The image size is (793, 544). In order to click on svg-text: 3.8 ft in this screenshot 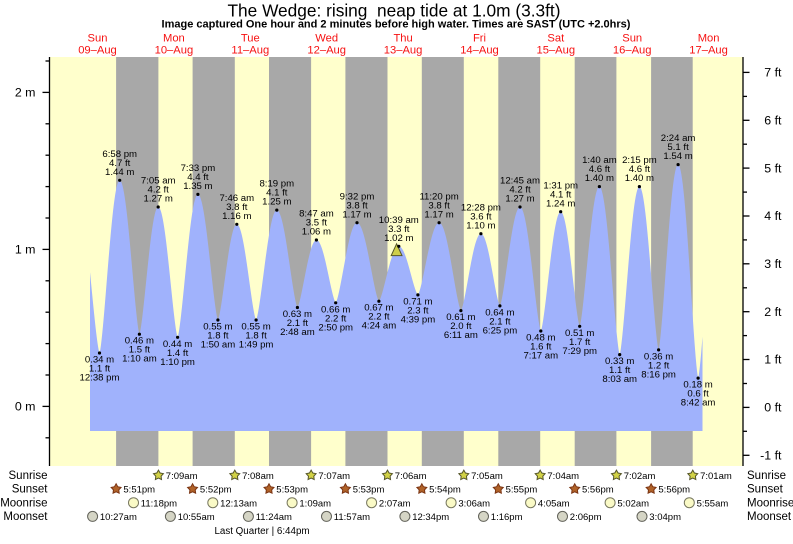, I will do `click(439, 205)`.